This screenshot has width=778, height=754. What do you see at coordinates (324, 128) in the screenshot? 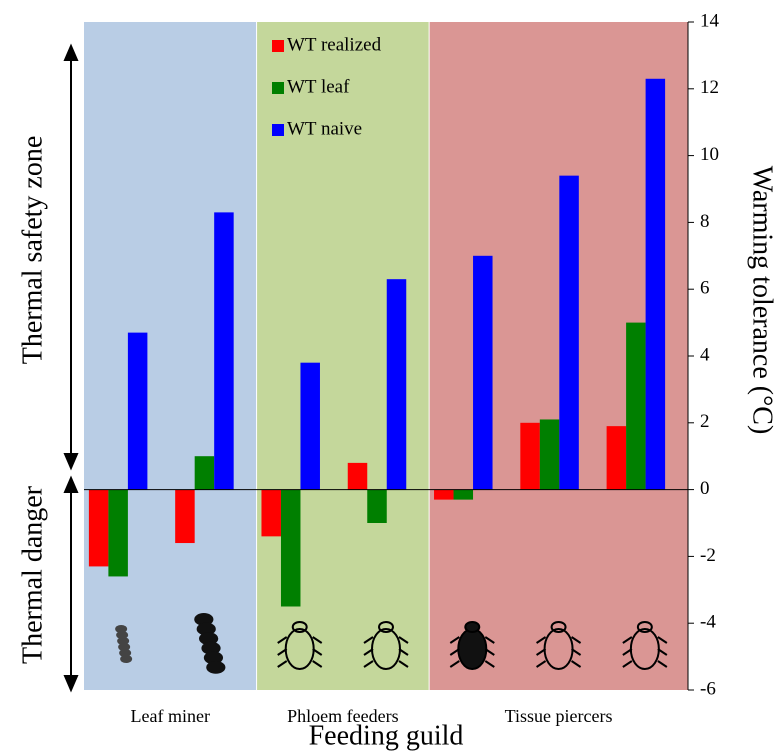
I see `legend-label: WT naive` at bounding box center [324, 128].